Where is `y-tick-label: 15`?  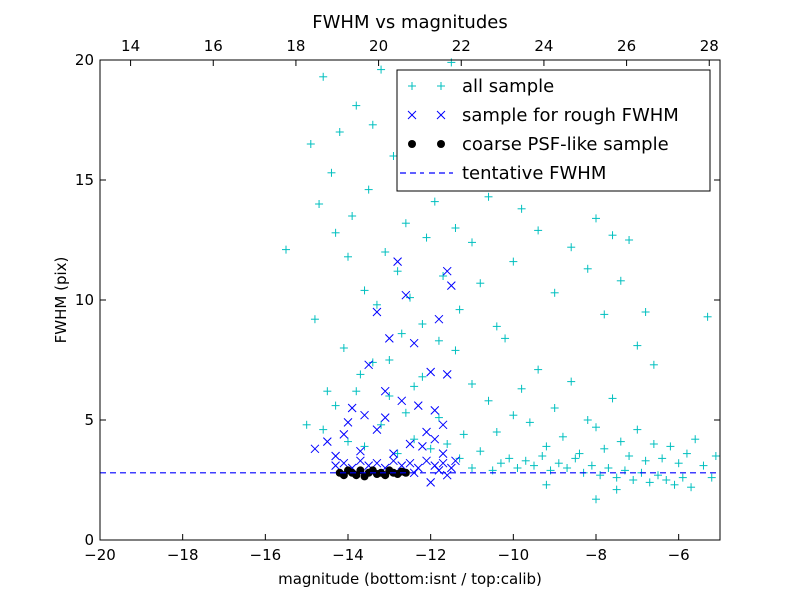 y-tick-label: 15 is located at coordinates (84, 180).